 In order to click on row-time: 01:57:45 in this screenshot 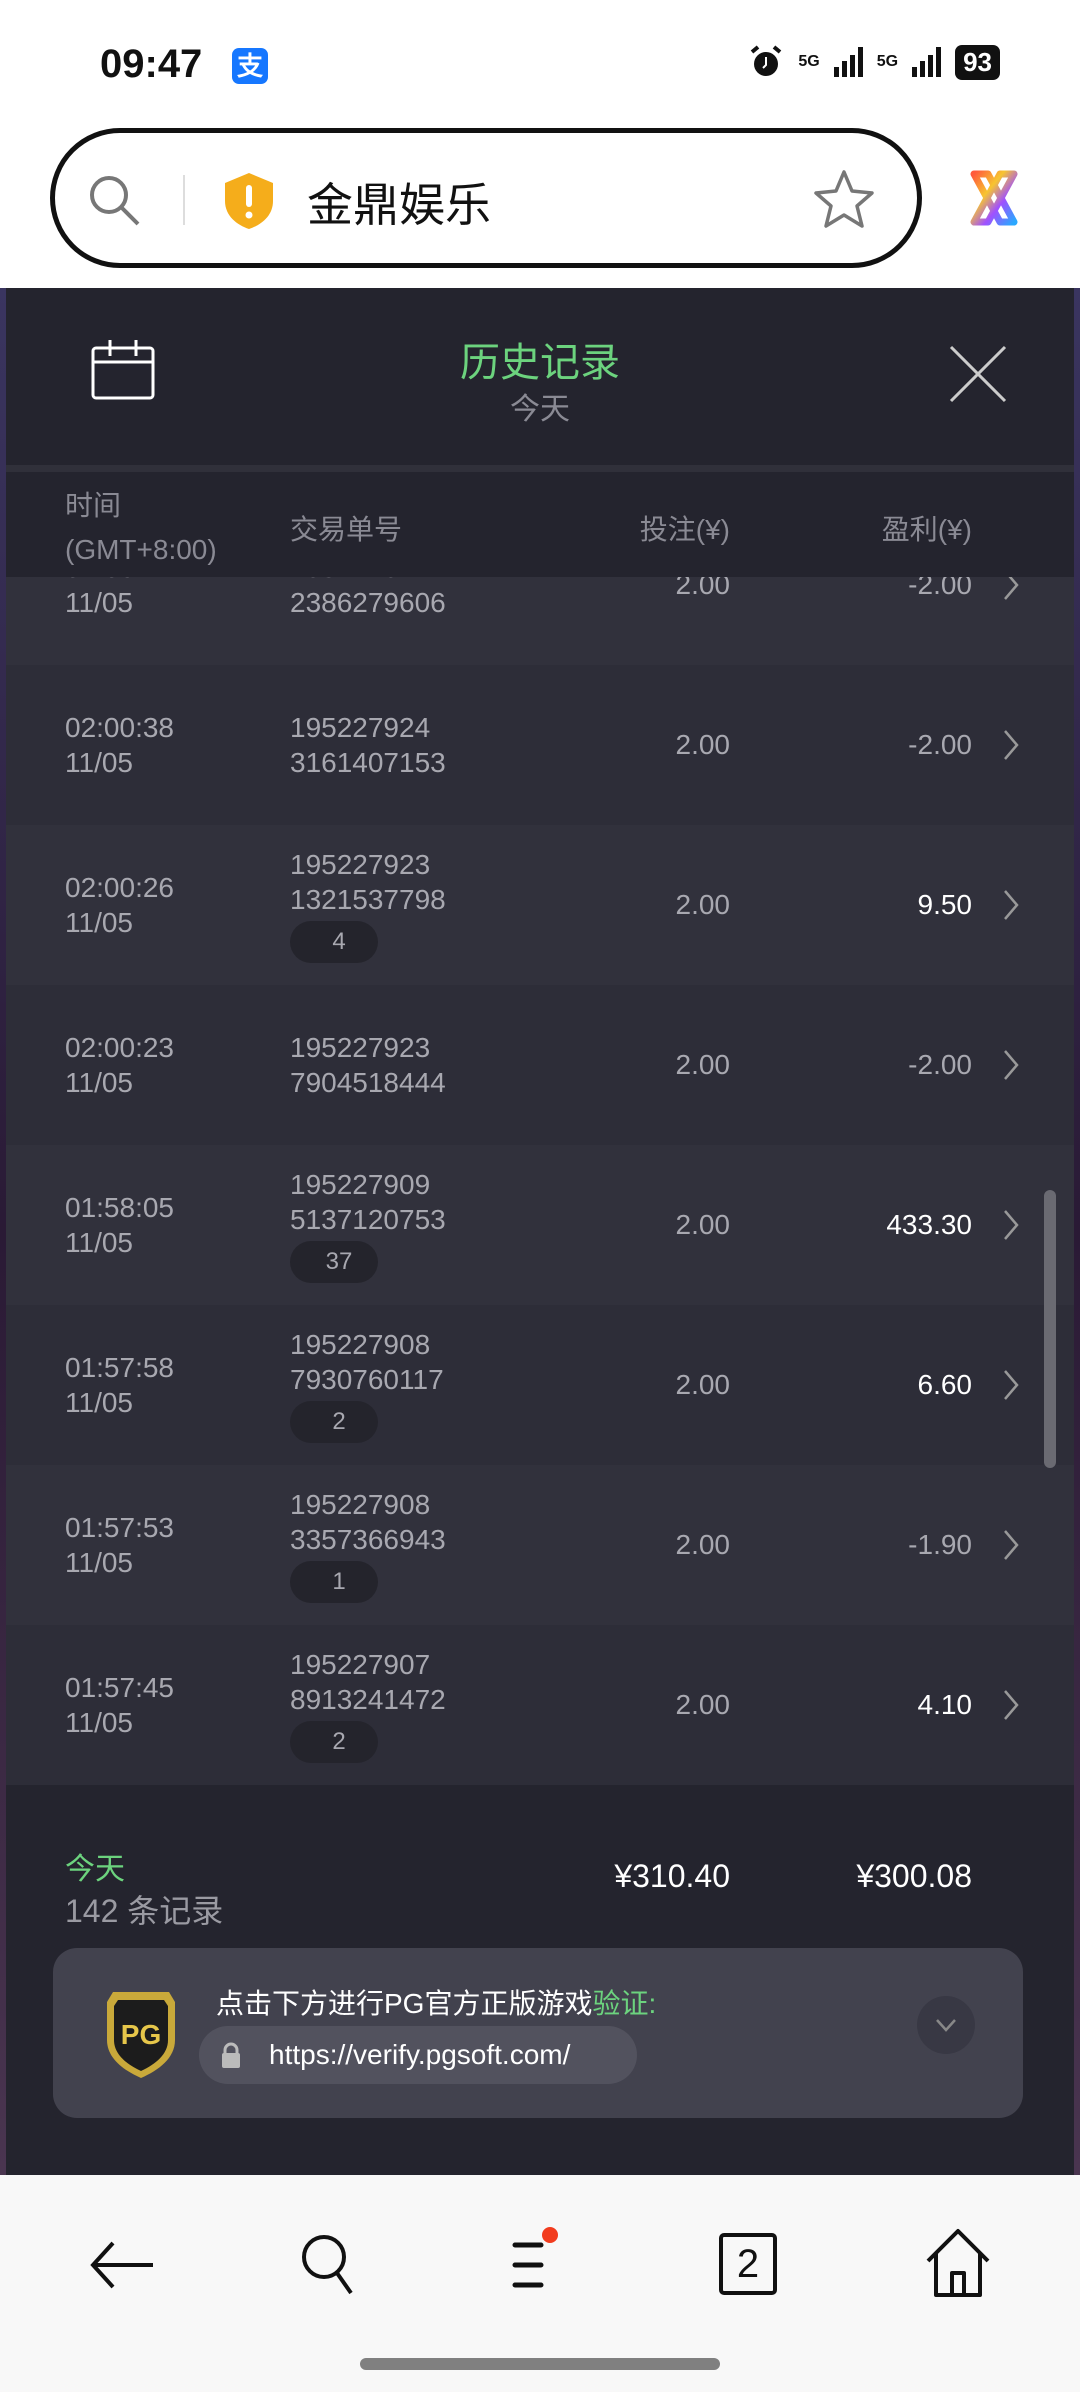, I will do `click(119, 1687)`.